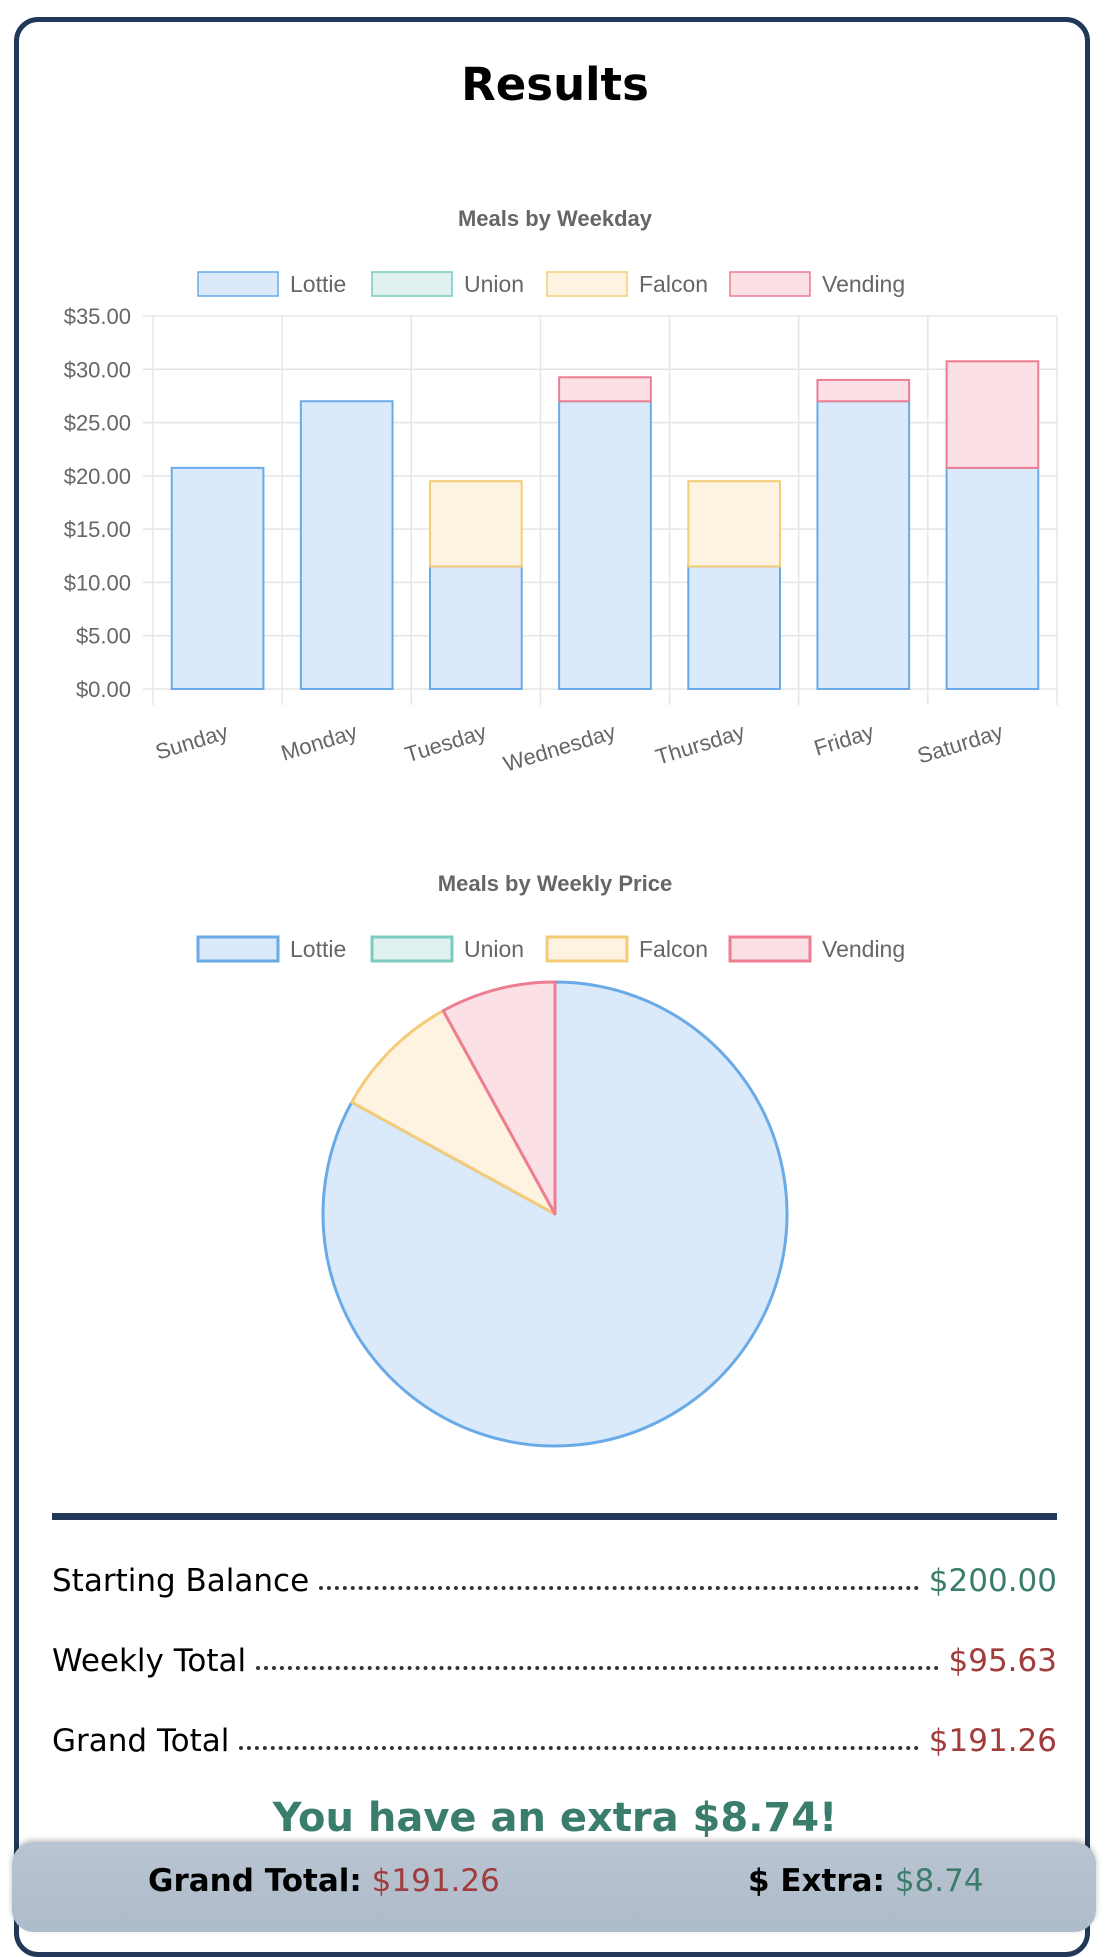 Image resolution: width=1110 pixels, height=1957 pixels. Describe the element at coordinates (554, 1516) in the screenshot. I see `section-divider` at that location.